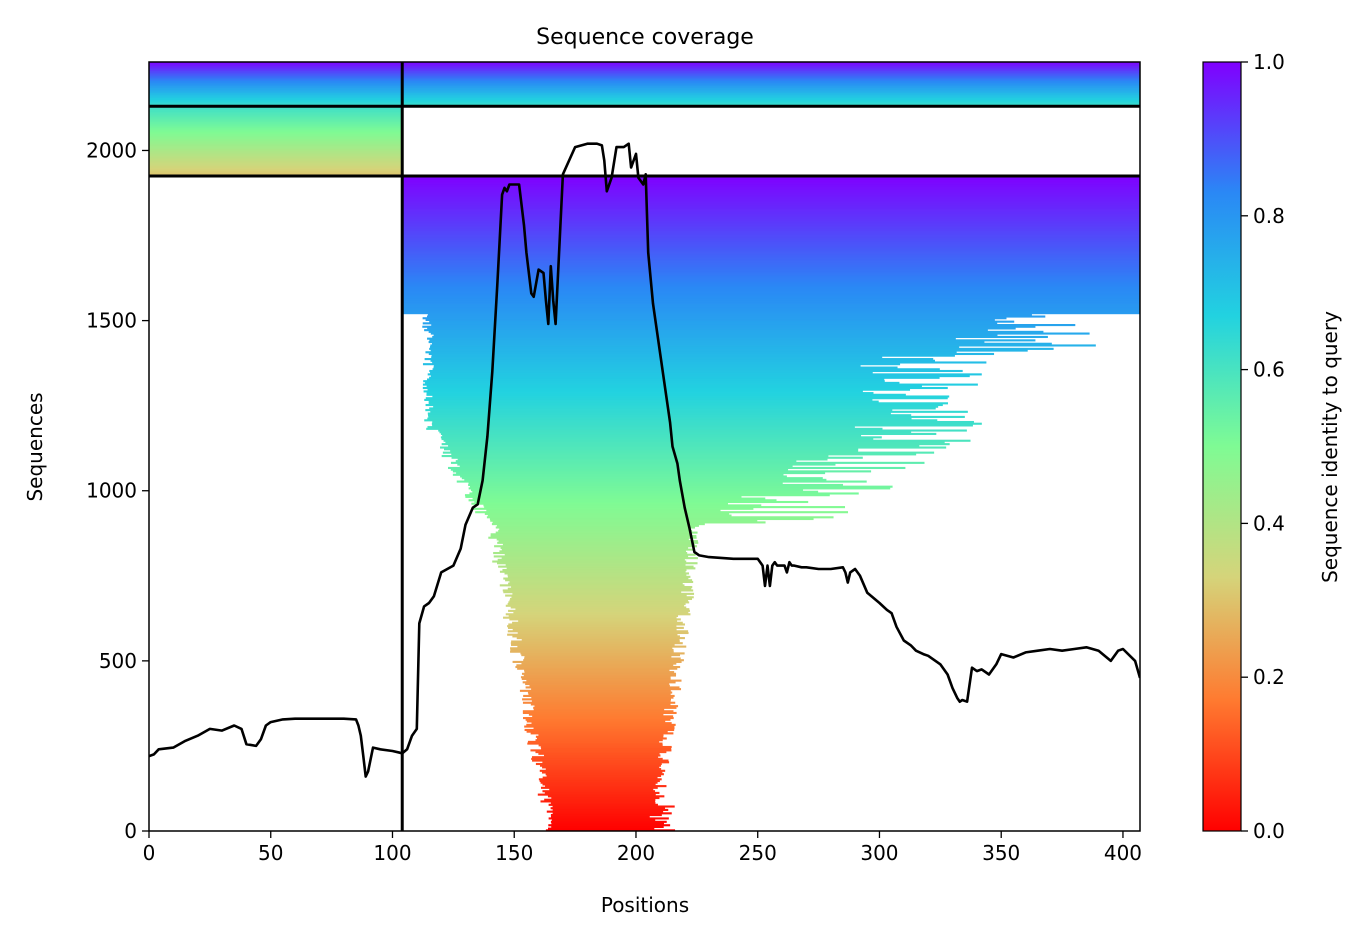 This screenshot has height=943, width=1364. I want to click on colorbar-label: Sequence identity to query, so click(1330, 447).